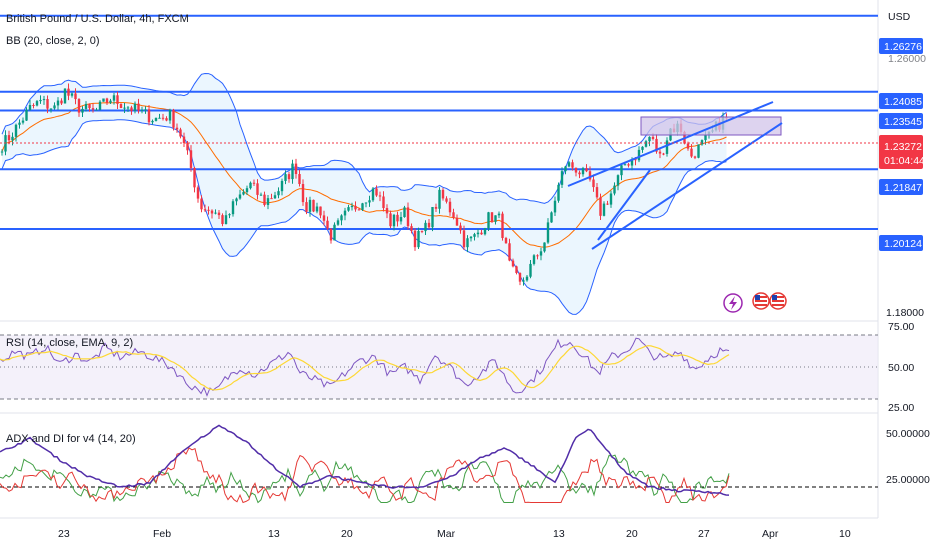  What do you see at coordinates (71, 439) in the screenshot?
I see `adx-indicator-label: ADX and DI for v4 (14, 20)` at bounding box center [71, 439].